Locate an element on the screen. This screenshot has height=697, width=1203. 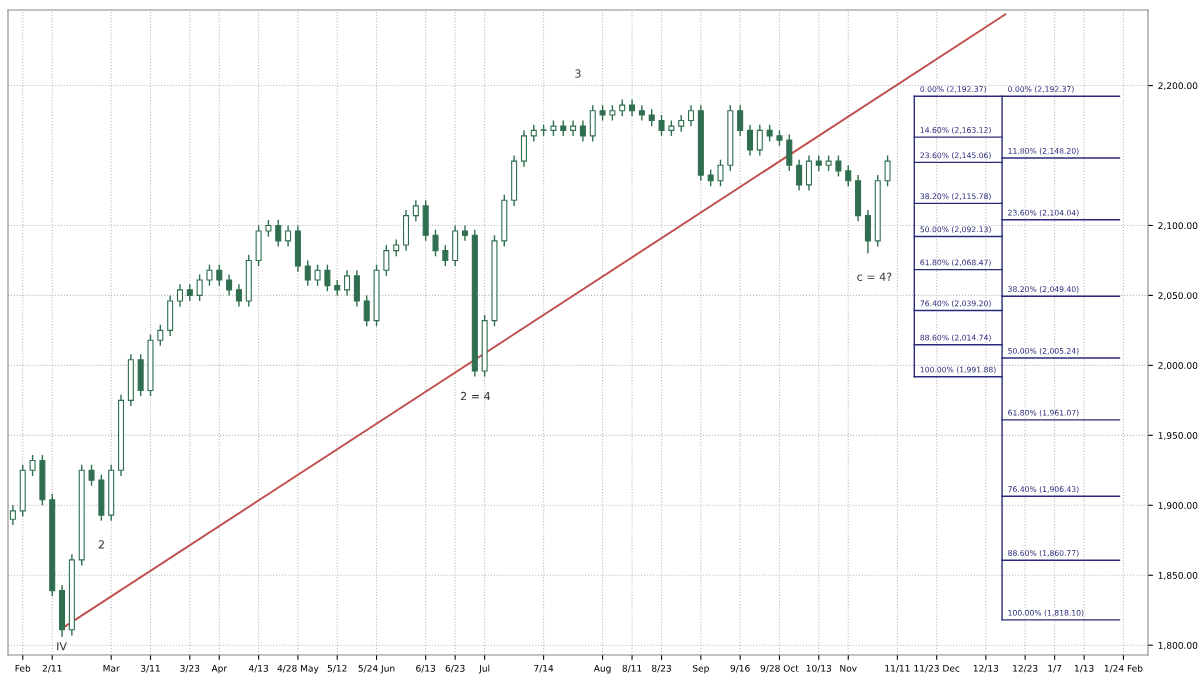
x-tick-label: 7/14 is located at coordinates (544, 669).